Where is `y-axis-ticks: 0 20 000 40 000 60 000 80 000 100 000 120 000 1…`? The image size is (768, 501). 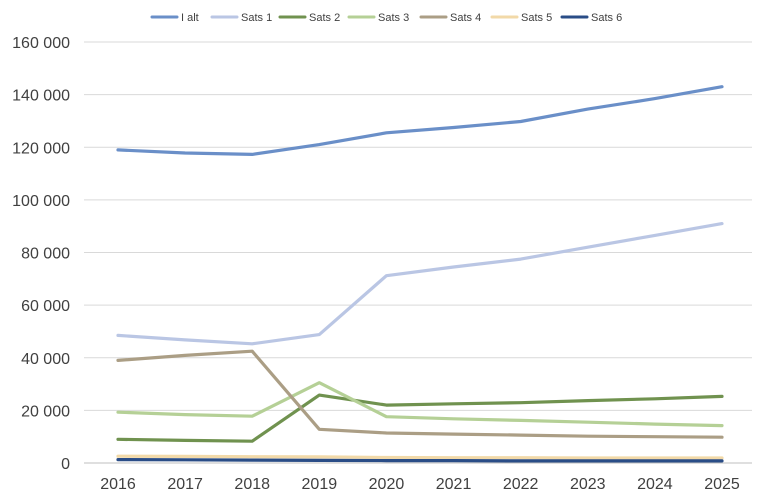
y-axis-ticks: 0 20 000 40 000 60 000 80 000 100 000 120 000 1… is located at coordinates (41, 254).